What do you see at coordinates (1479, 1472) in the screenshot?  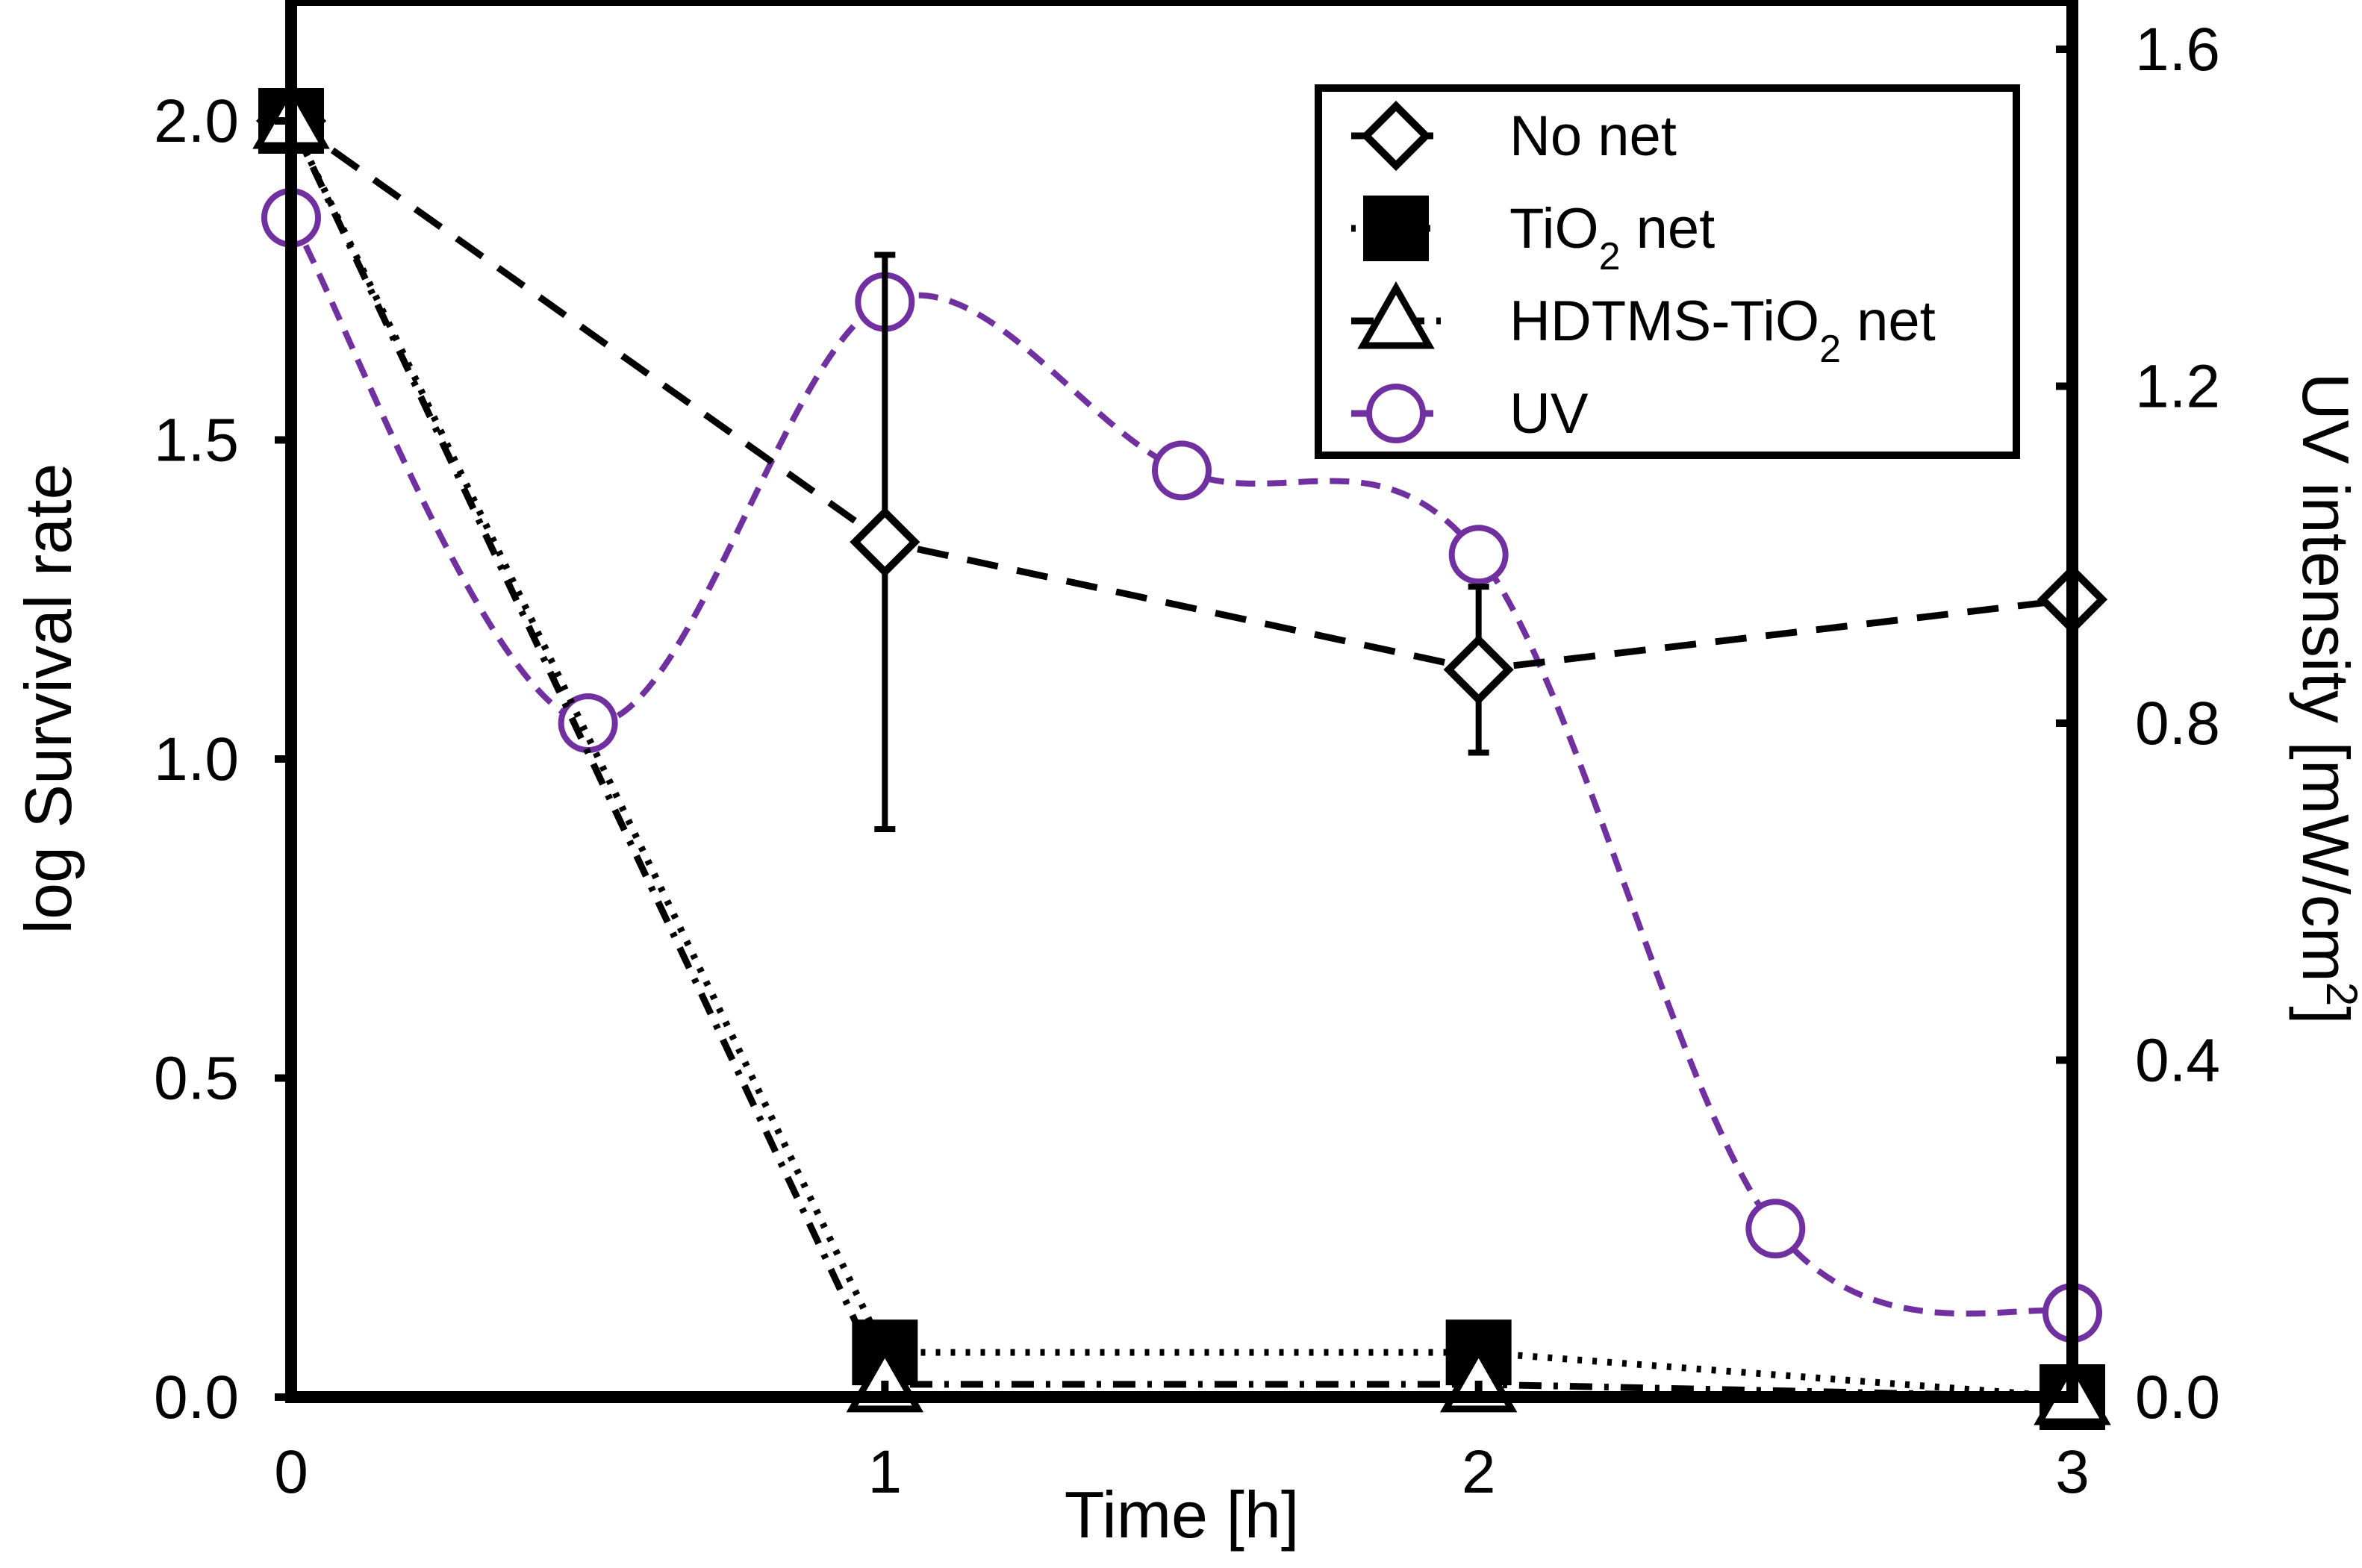 I see `x-tick-label: 2` at bounding box center [1479, 1472].